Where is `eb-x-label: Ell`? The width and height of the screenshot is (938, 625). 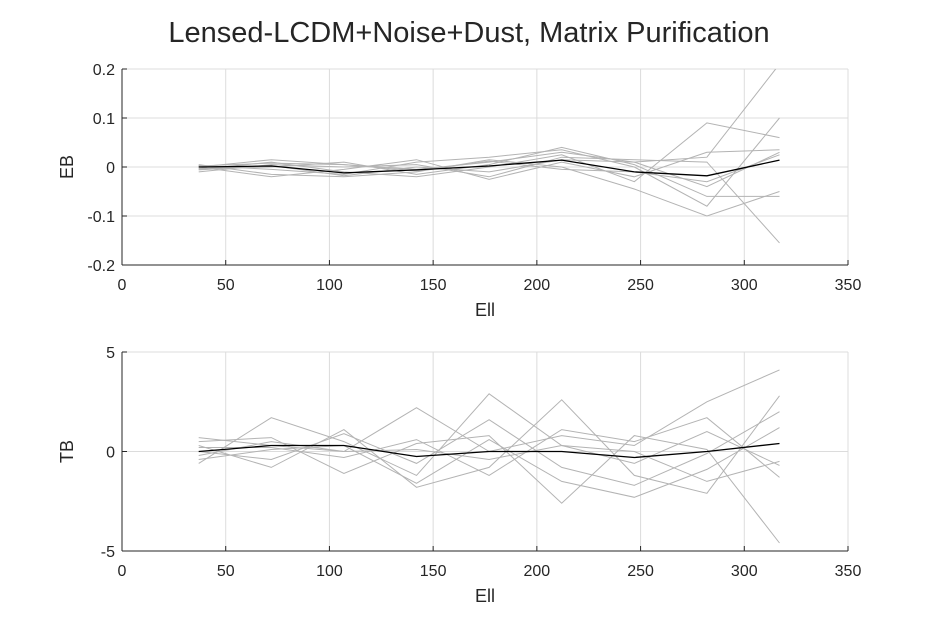 eb-x-label: Ell is located at coordinates (485, 310).